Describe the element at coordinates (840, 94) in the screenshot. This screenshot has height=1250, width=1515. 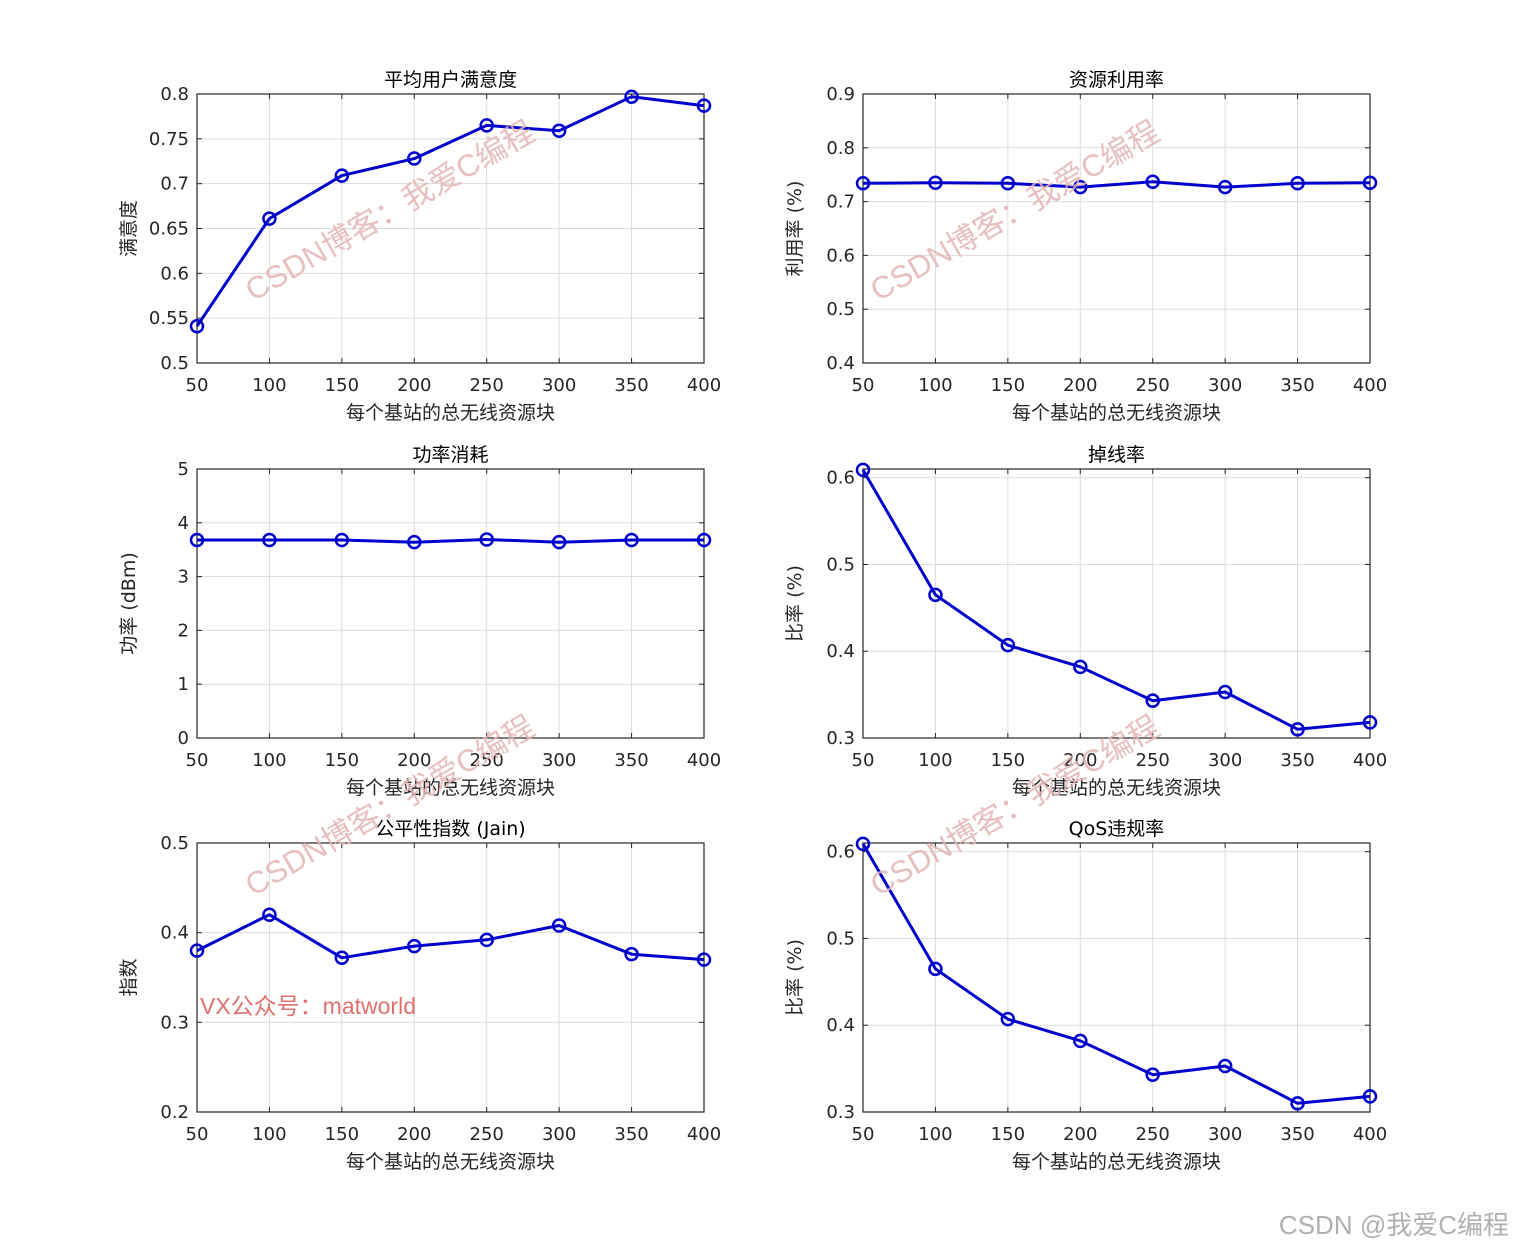
I see `y-tick-label: 0.9` at that location.